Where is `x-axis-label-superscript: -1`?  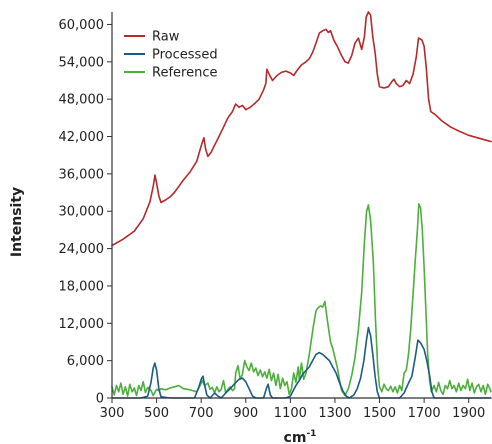 x-axis-label-superscript: -1 is located at coordinates (311, 434).